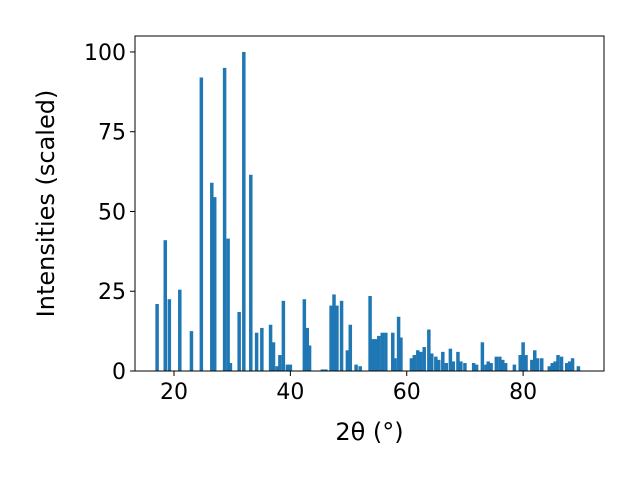  Describe the element at coordinates (407, 392) in the screenshot. I see `x-tick-label: 60` at that location.